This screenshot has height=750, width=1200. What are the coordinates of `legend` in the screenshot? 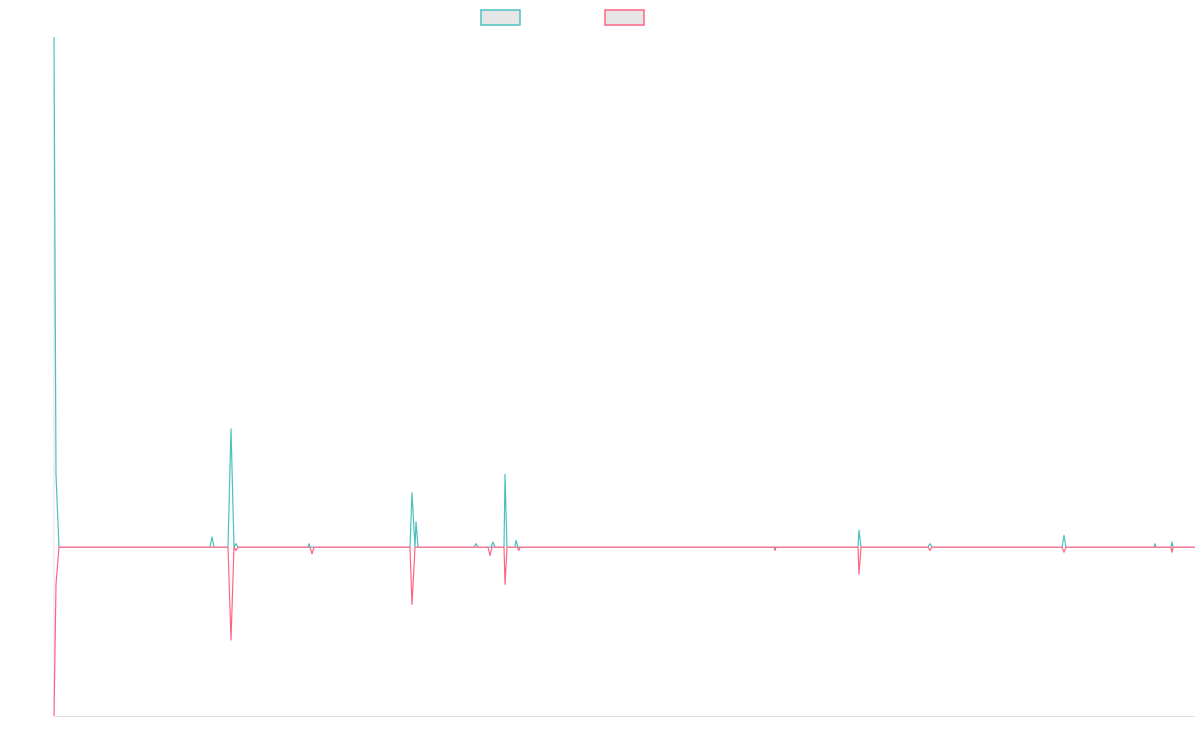 It's located at (562, 17).